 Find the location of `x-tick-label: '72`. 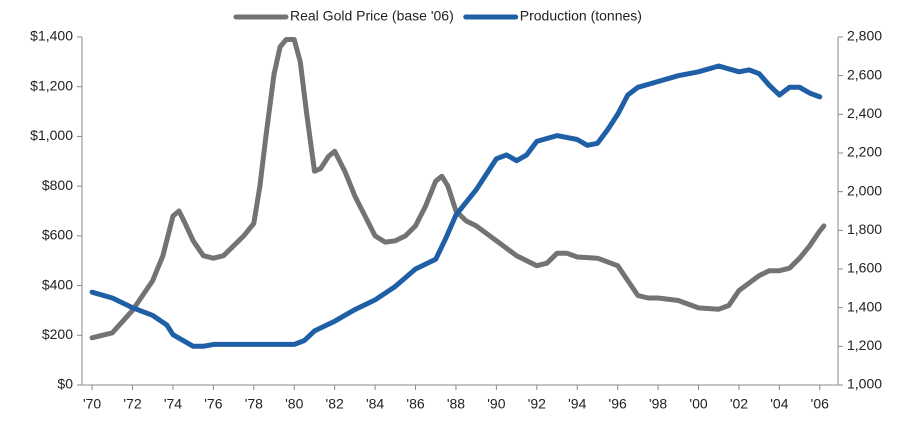

x-tick-label: '72 is located at coordinates (132, 404).